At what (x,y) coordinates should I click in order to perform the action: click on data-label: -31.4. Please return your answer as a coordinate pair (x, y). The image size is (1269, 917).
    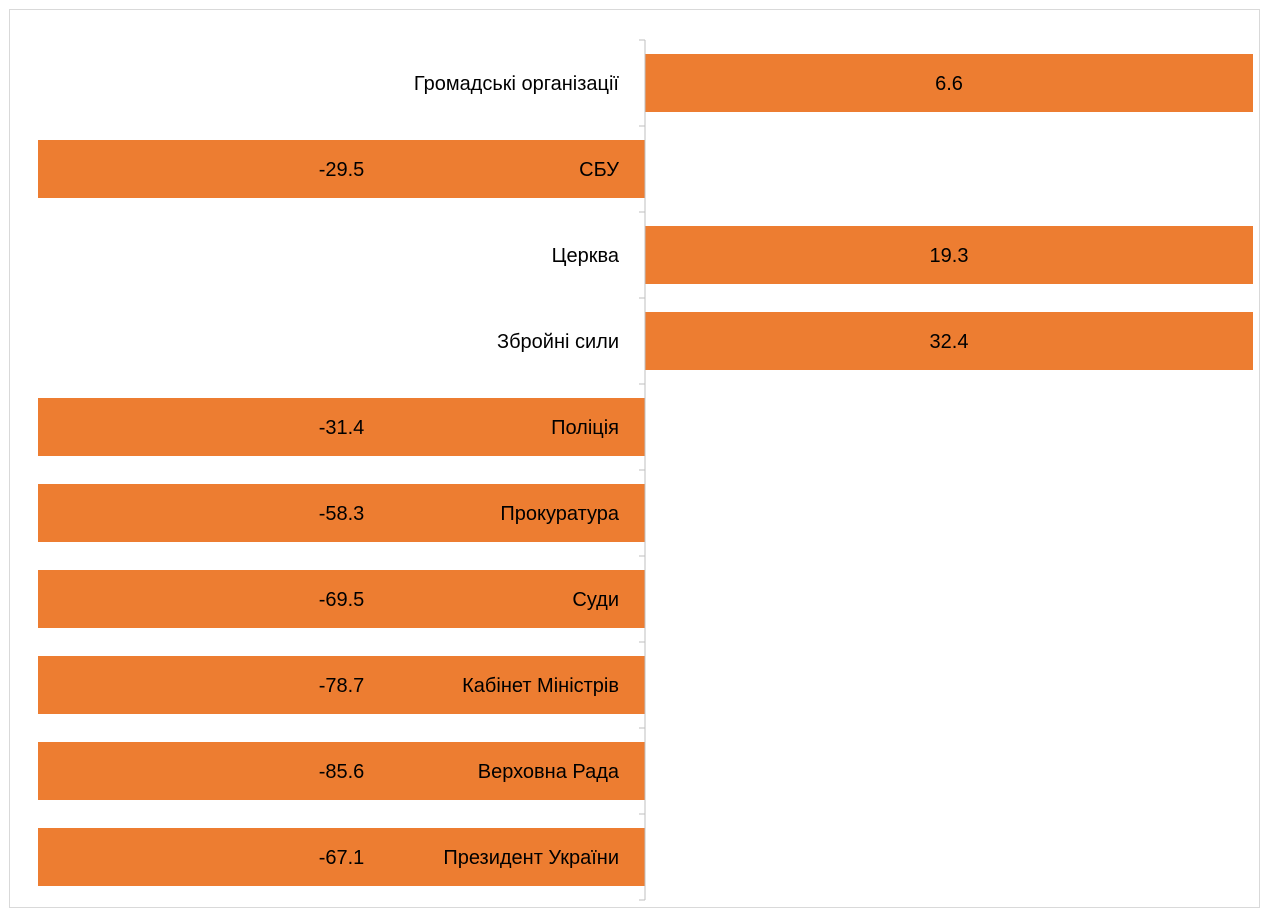
    Looking at the image, I should click on (342, 428).